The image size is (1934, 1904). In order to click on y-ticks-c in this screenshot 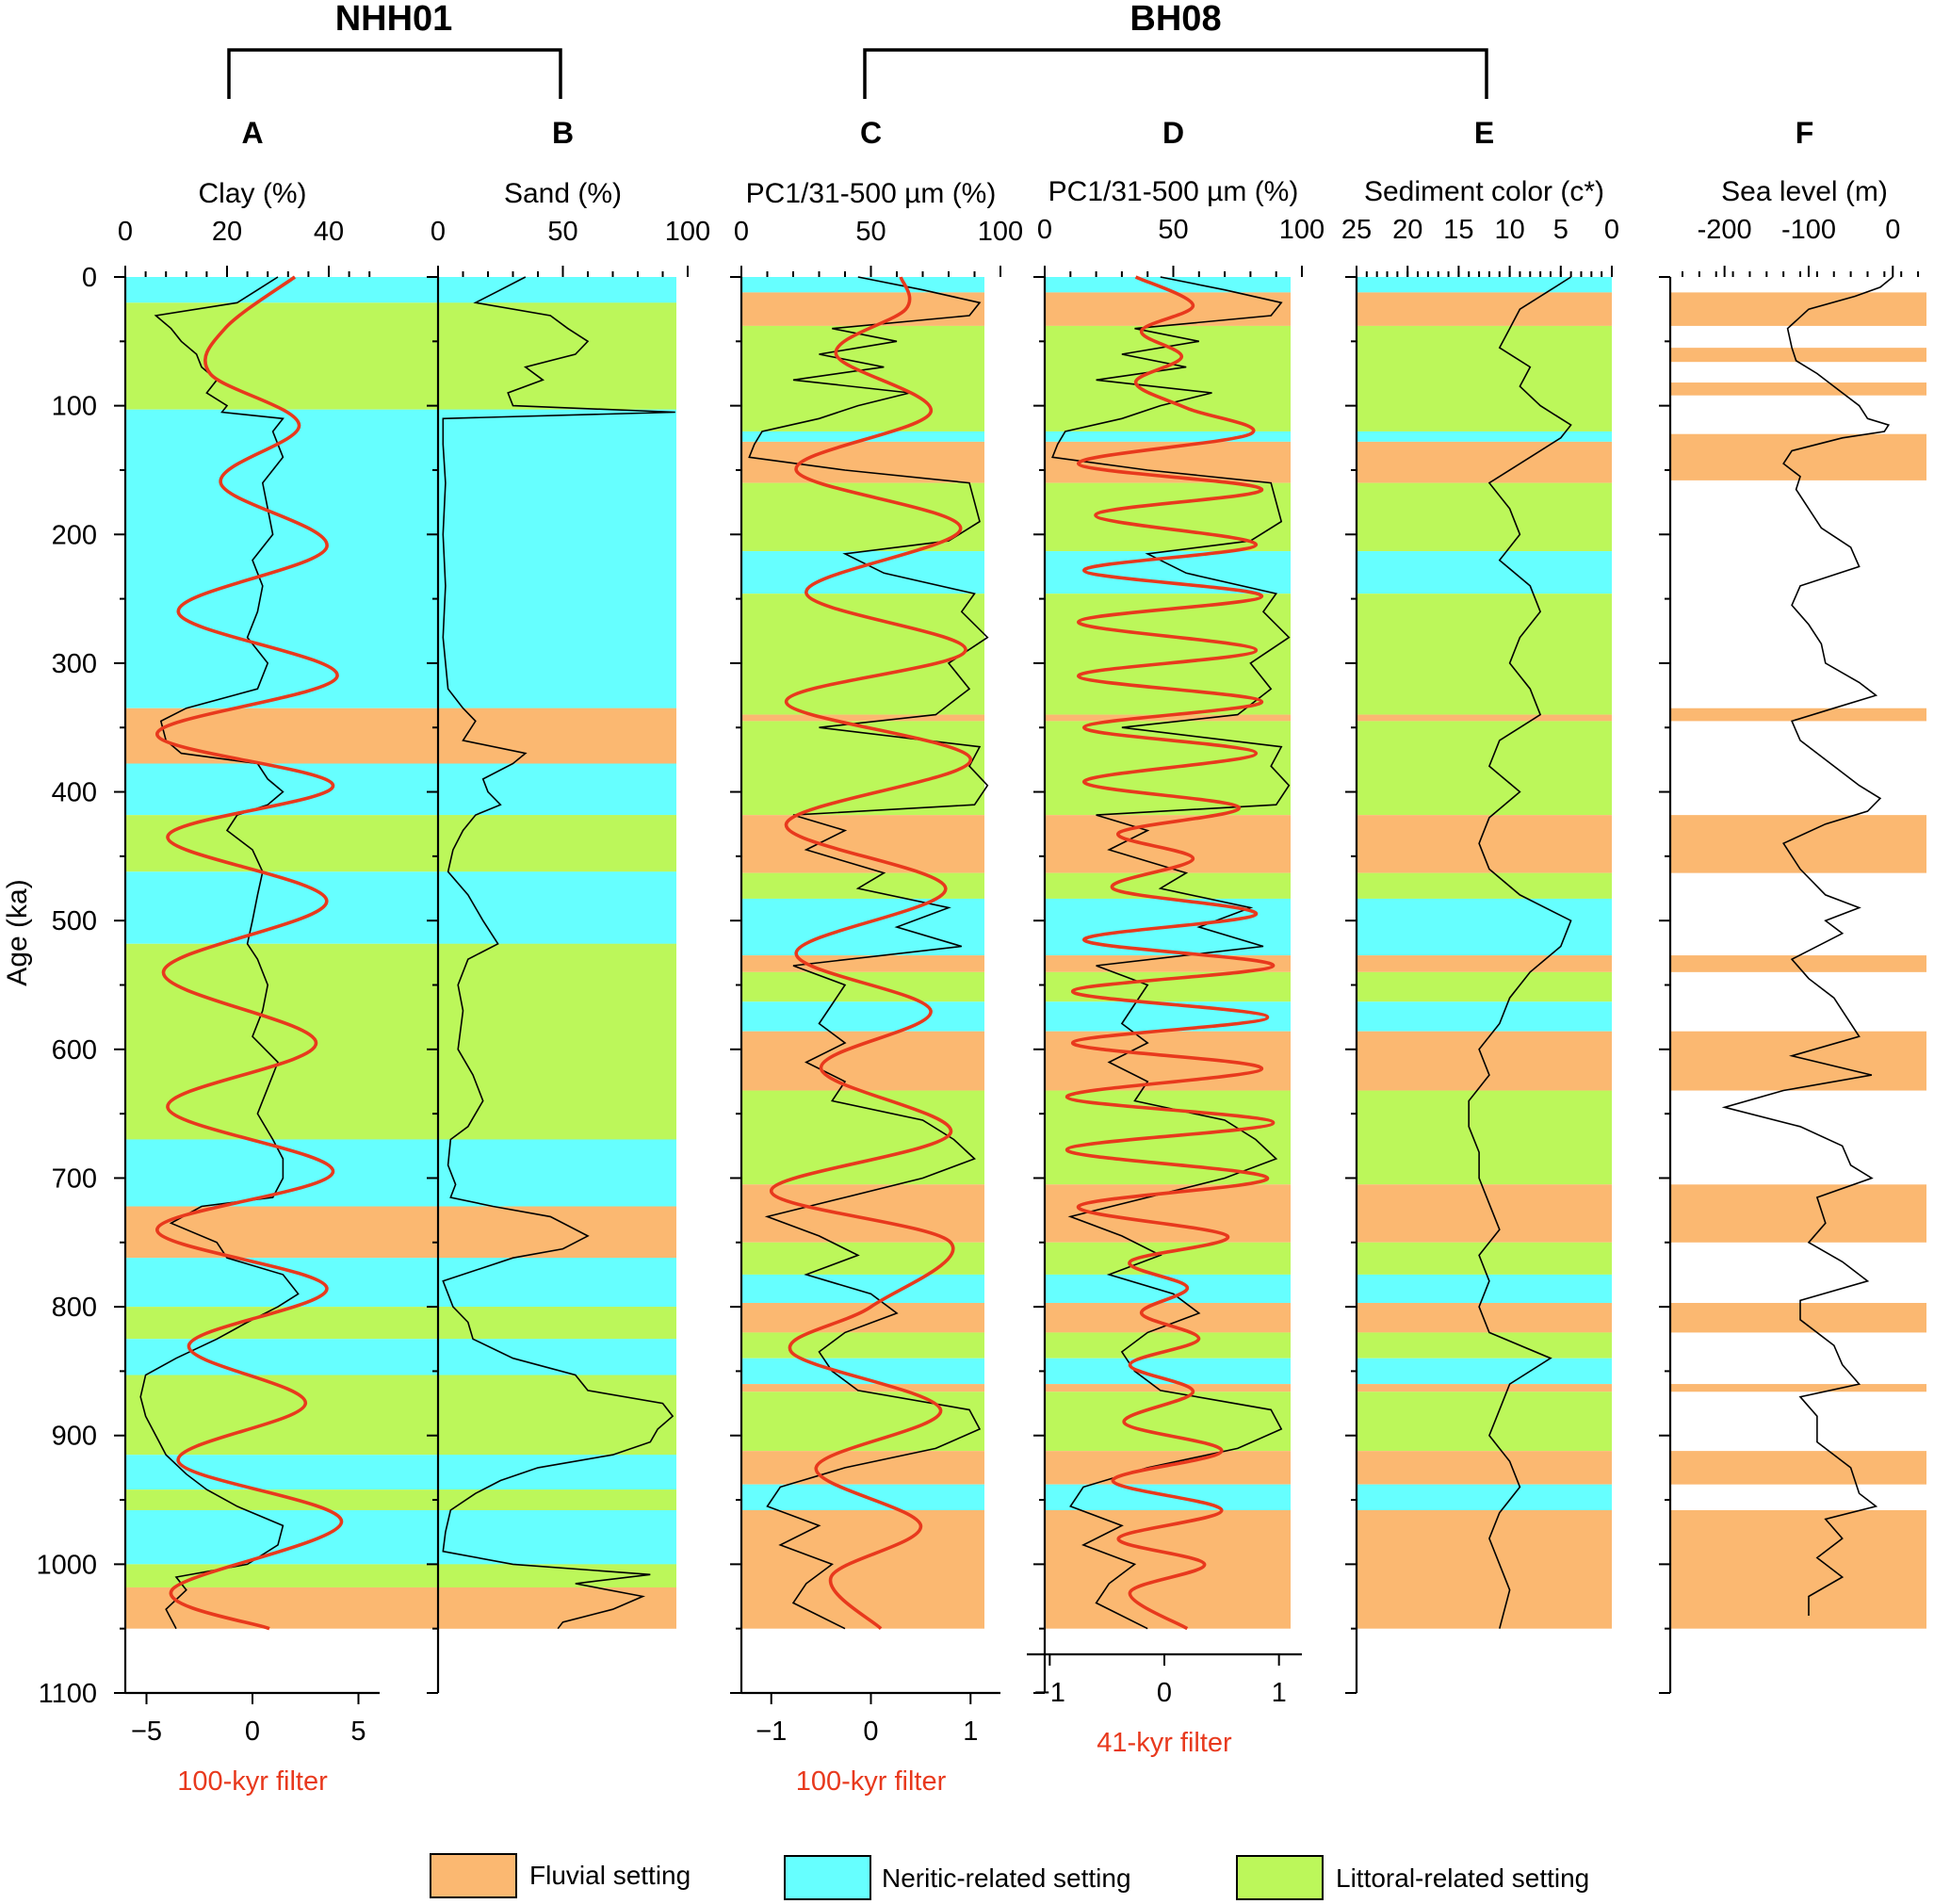, I will do `click(736, 985)`.